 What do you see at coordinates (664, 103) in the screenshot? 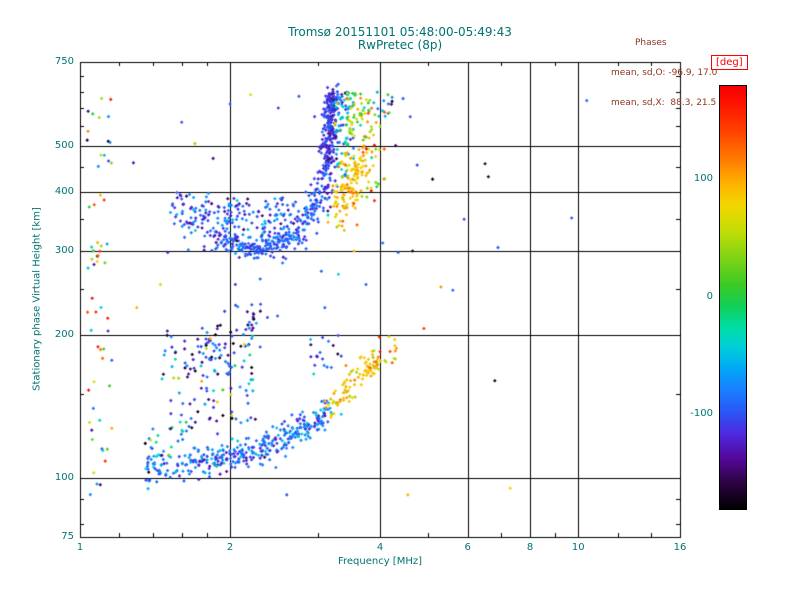
I see `phase-stats-x-mode: mean, sd,X: 88.3, 21.5` at bounding box center [664, 103].